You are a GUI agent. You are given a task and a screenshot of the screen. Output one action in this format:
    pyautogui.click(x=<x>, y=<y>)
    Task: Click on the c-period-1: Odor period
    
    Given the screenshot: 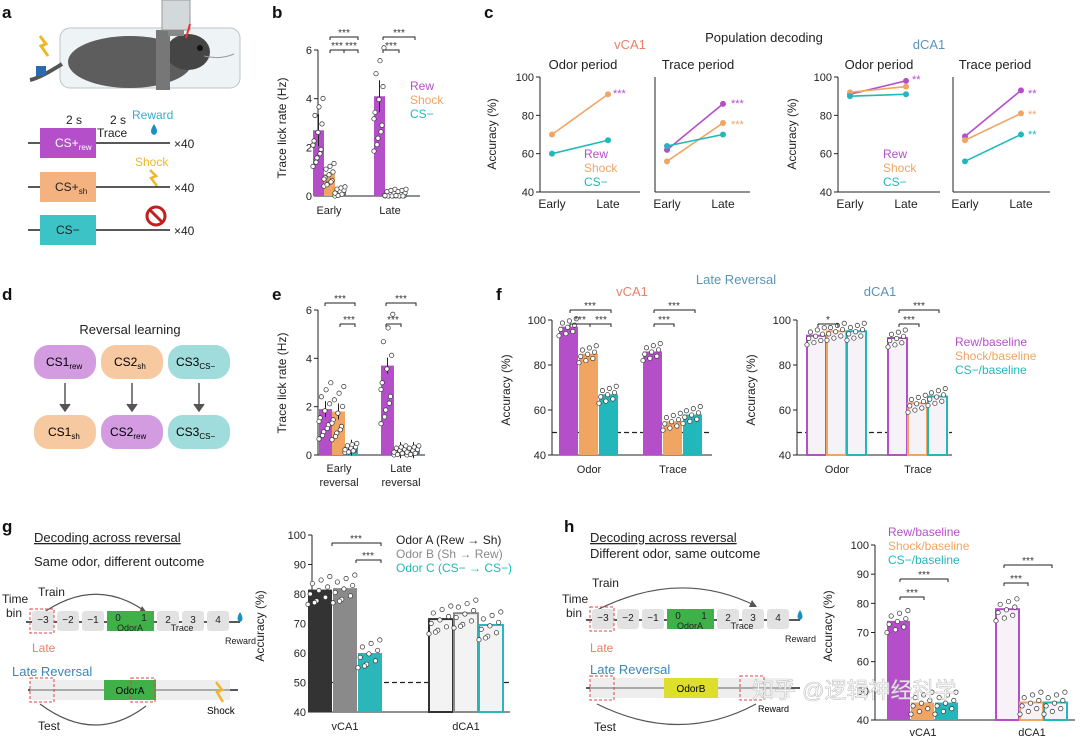 What is the action you would take?
    pyautogui.click(x=583, y=64)
    